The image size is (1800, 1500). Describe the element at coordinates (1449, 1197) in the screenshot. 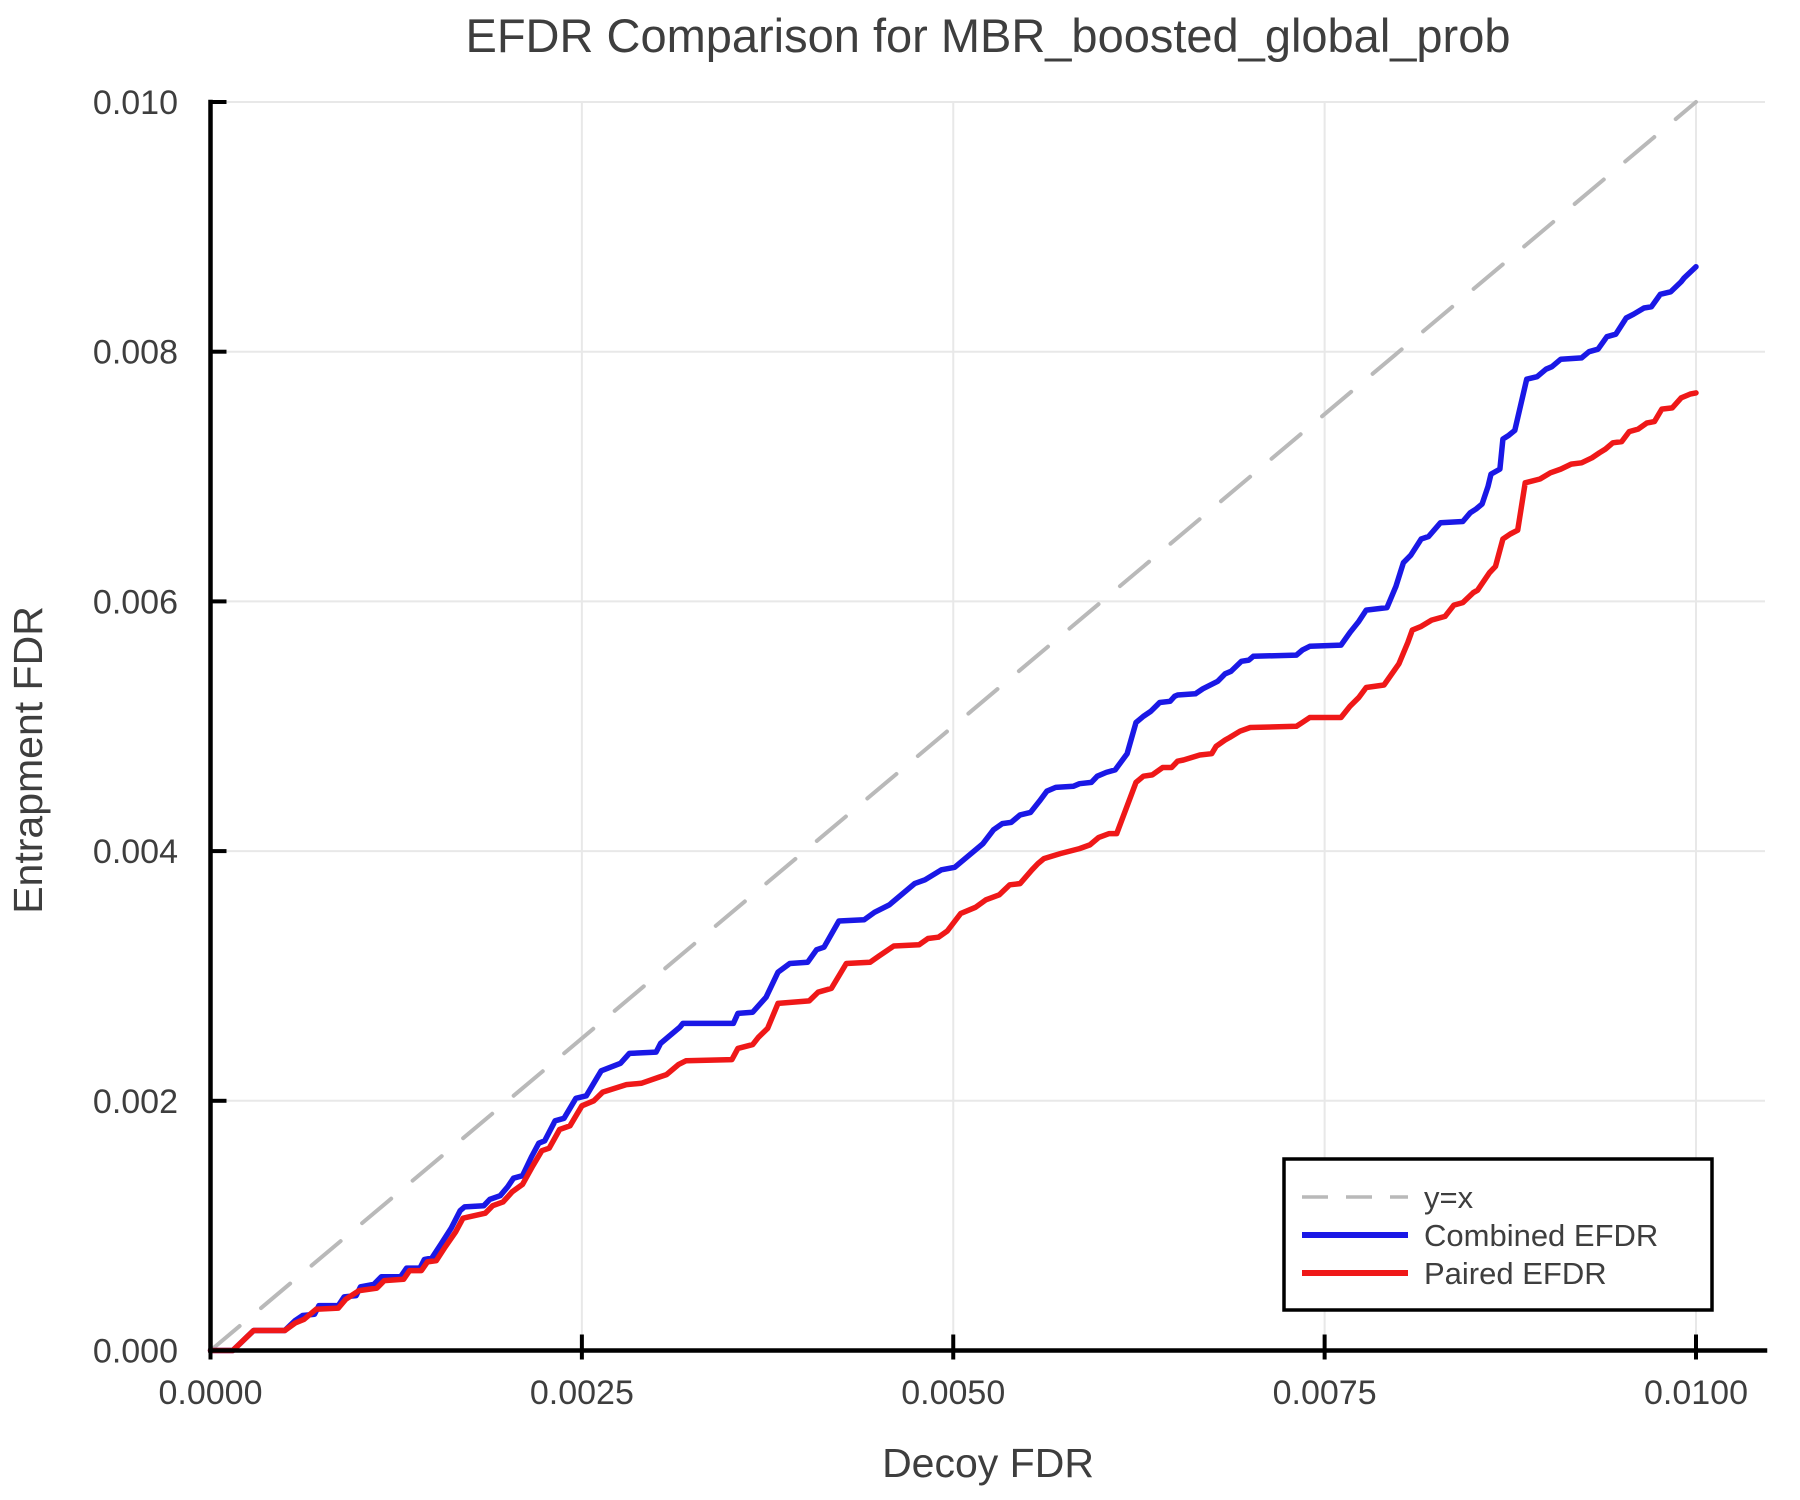

I see `legend-label: y=x` at that location.